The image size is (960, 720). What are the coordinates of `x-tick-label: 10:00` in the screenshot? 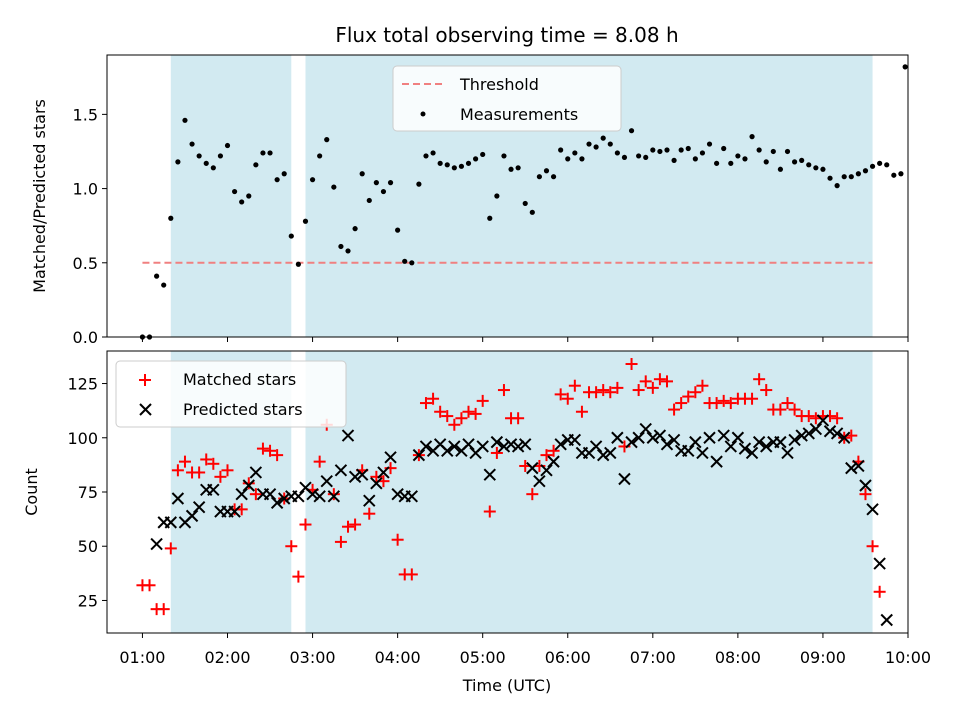 It's located at (908, 657).